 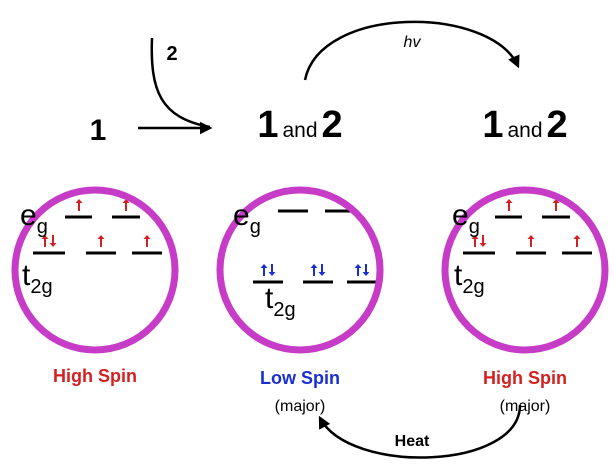 I want to click on photo-label: hv, so click(x=413, y=42).